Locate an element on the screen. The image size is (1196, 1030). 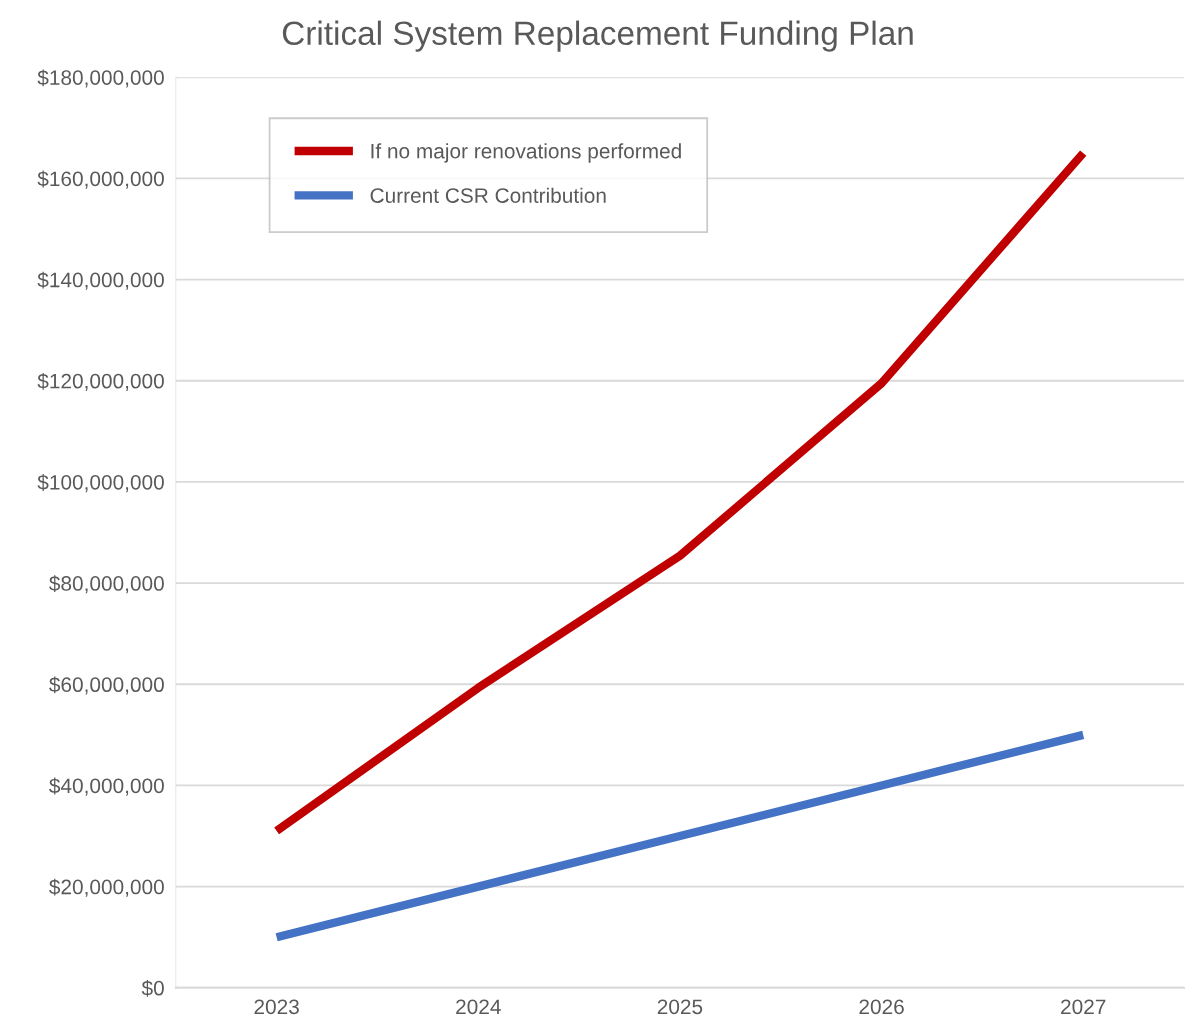
y-tick-label: $60,000,000 is located at coordinates (106, 685).